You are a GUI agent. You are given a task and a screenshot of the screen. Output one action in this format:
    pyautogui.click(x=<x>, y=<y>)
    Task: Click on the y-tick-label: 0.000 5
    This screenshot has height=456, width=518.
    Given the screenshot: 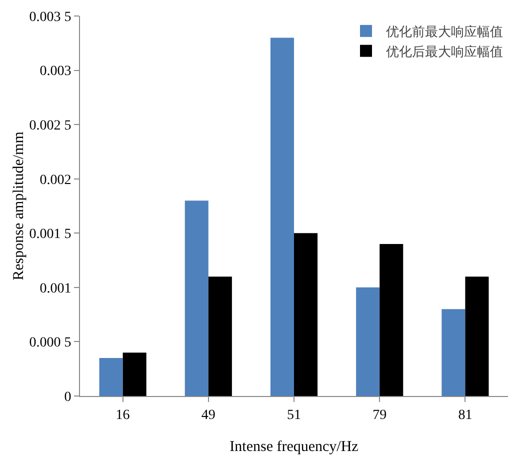 What is the action you would take?
    pyautogui.click(x=50, y=343)
    